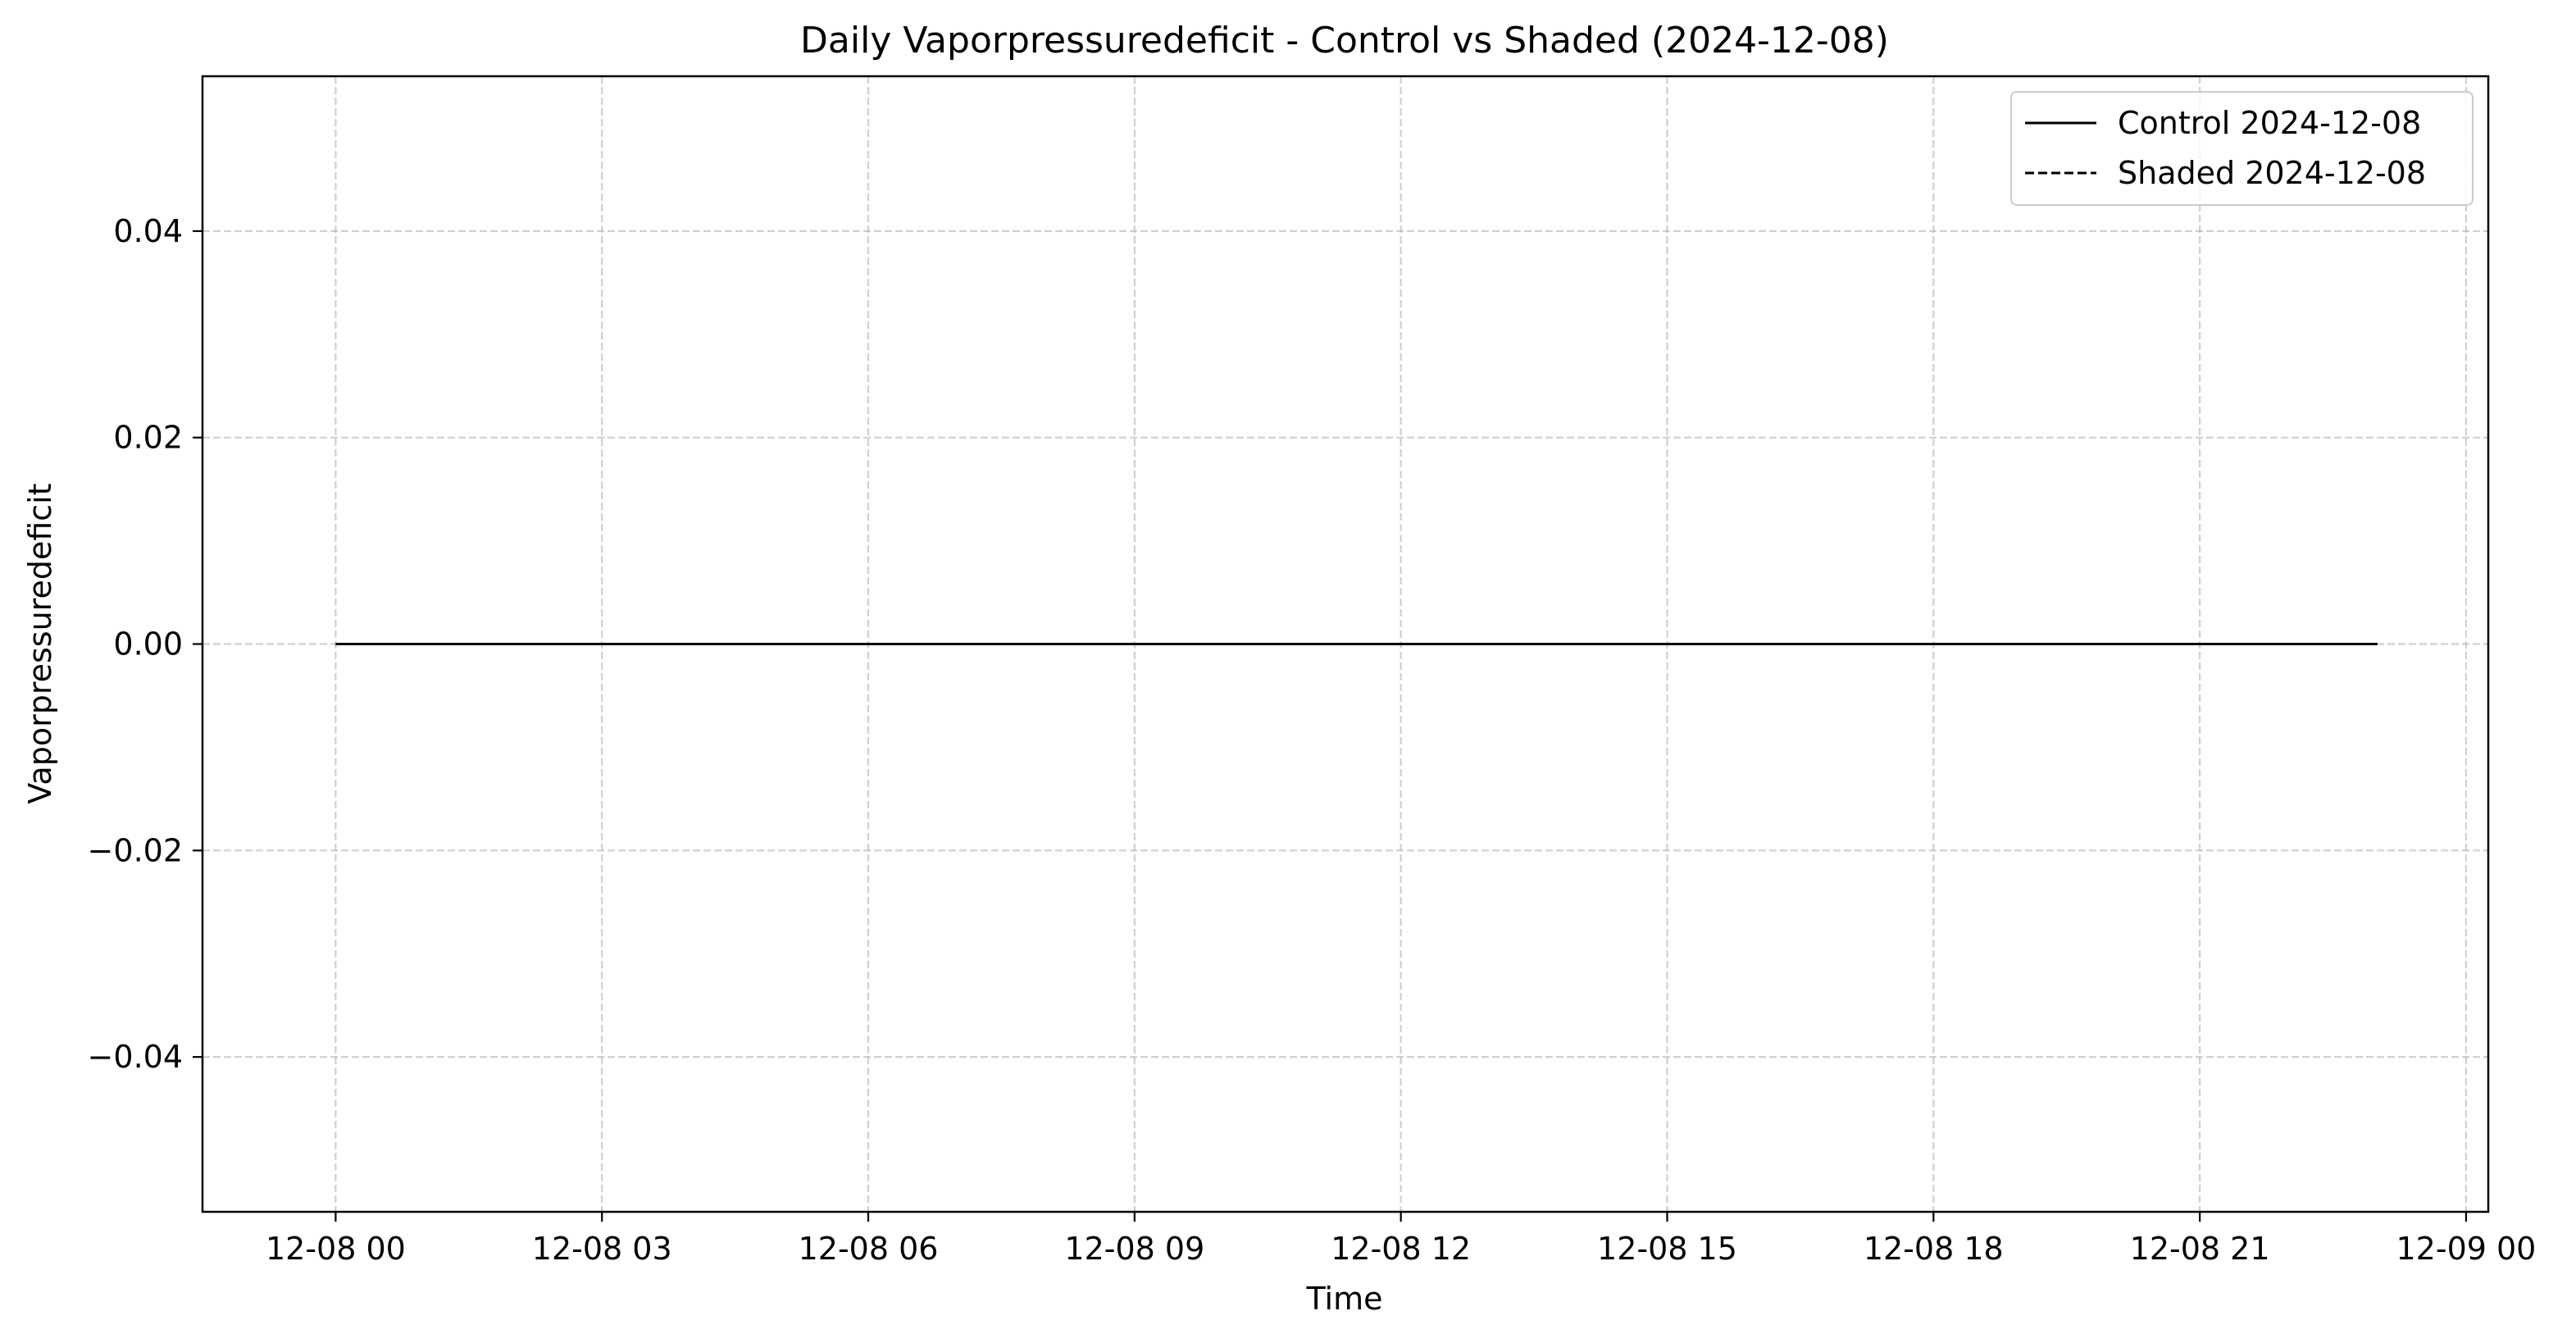  I want to click on x-tick-label: 12-08 09, so click(1134, 1249).